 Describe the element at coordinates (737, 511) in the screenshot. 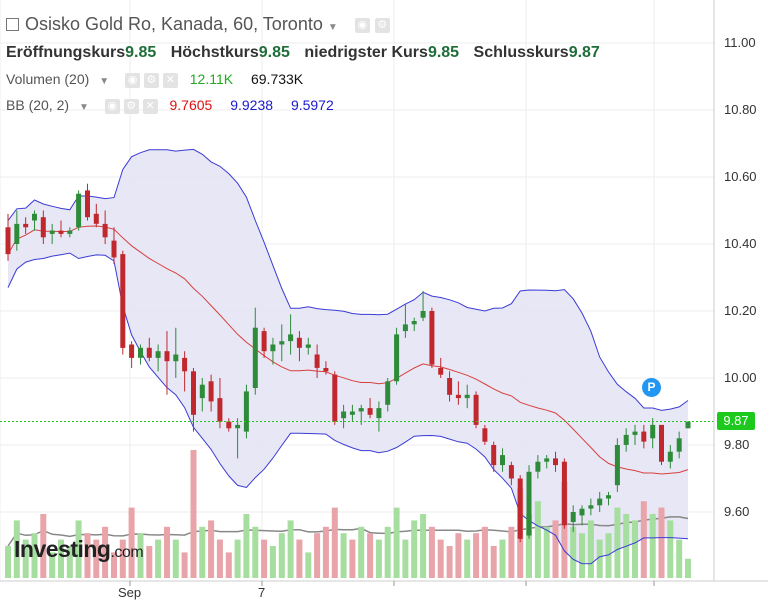

I see `price-tick-label: 9.60` at that location.